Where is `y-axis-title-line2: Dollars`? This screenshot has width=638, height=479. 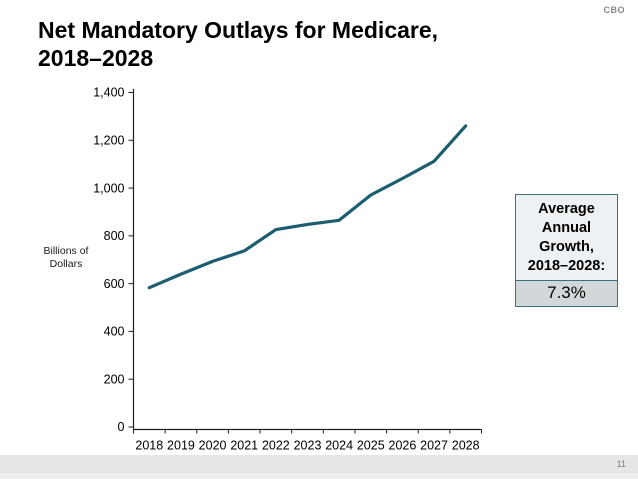
y-axis-title-line2: Dollars is located at coordinates (66, 264).